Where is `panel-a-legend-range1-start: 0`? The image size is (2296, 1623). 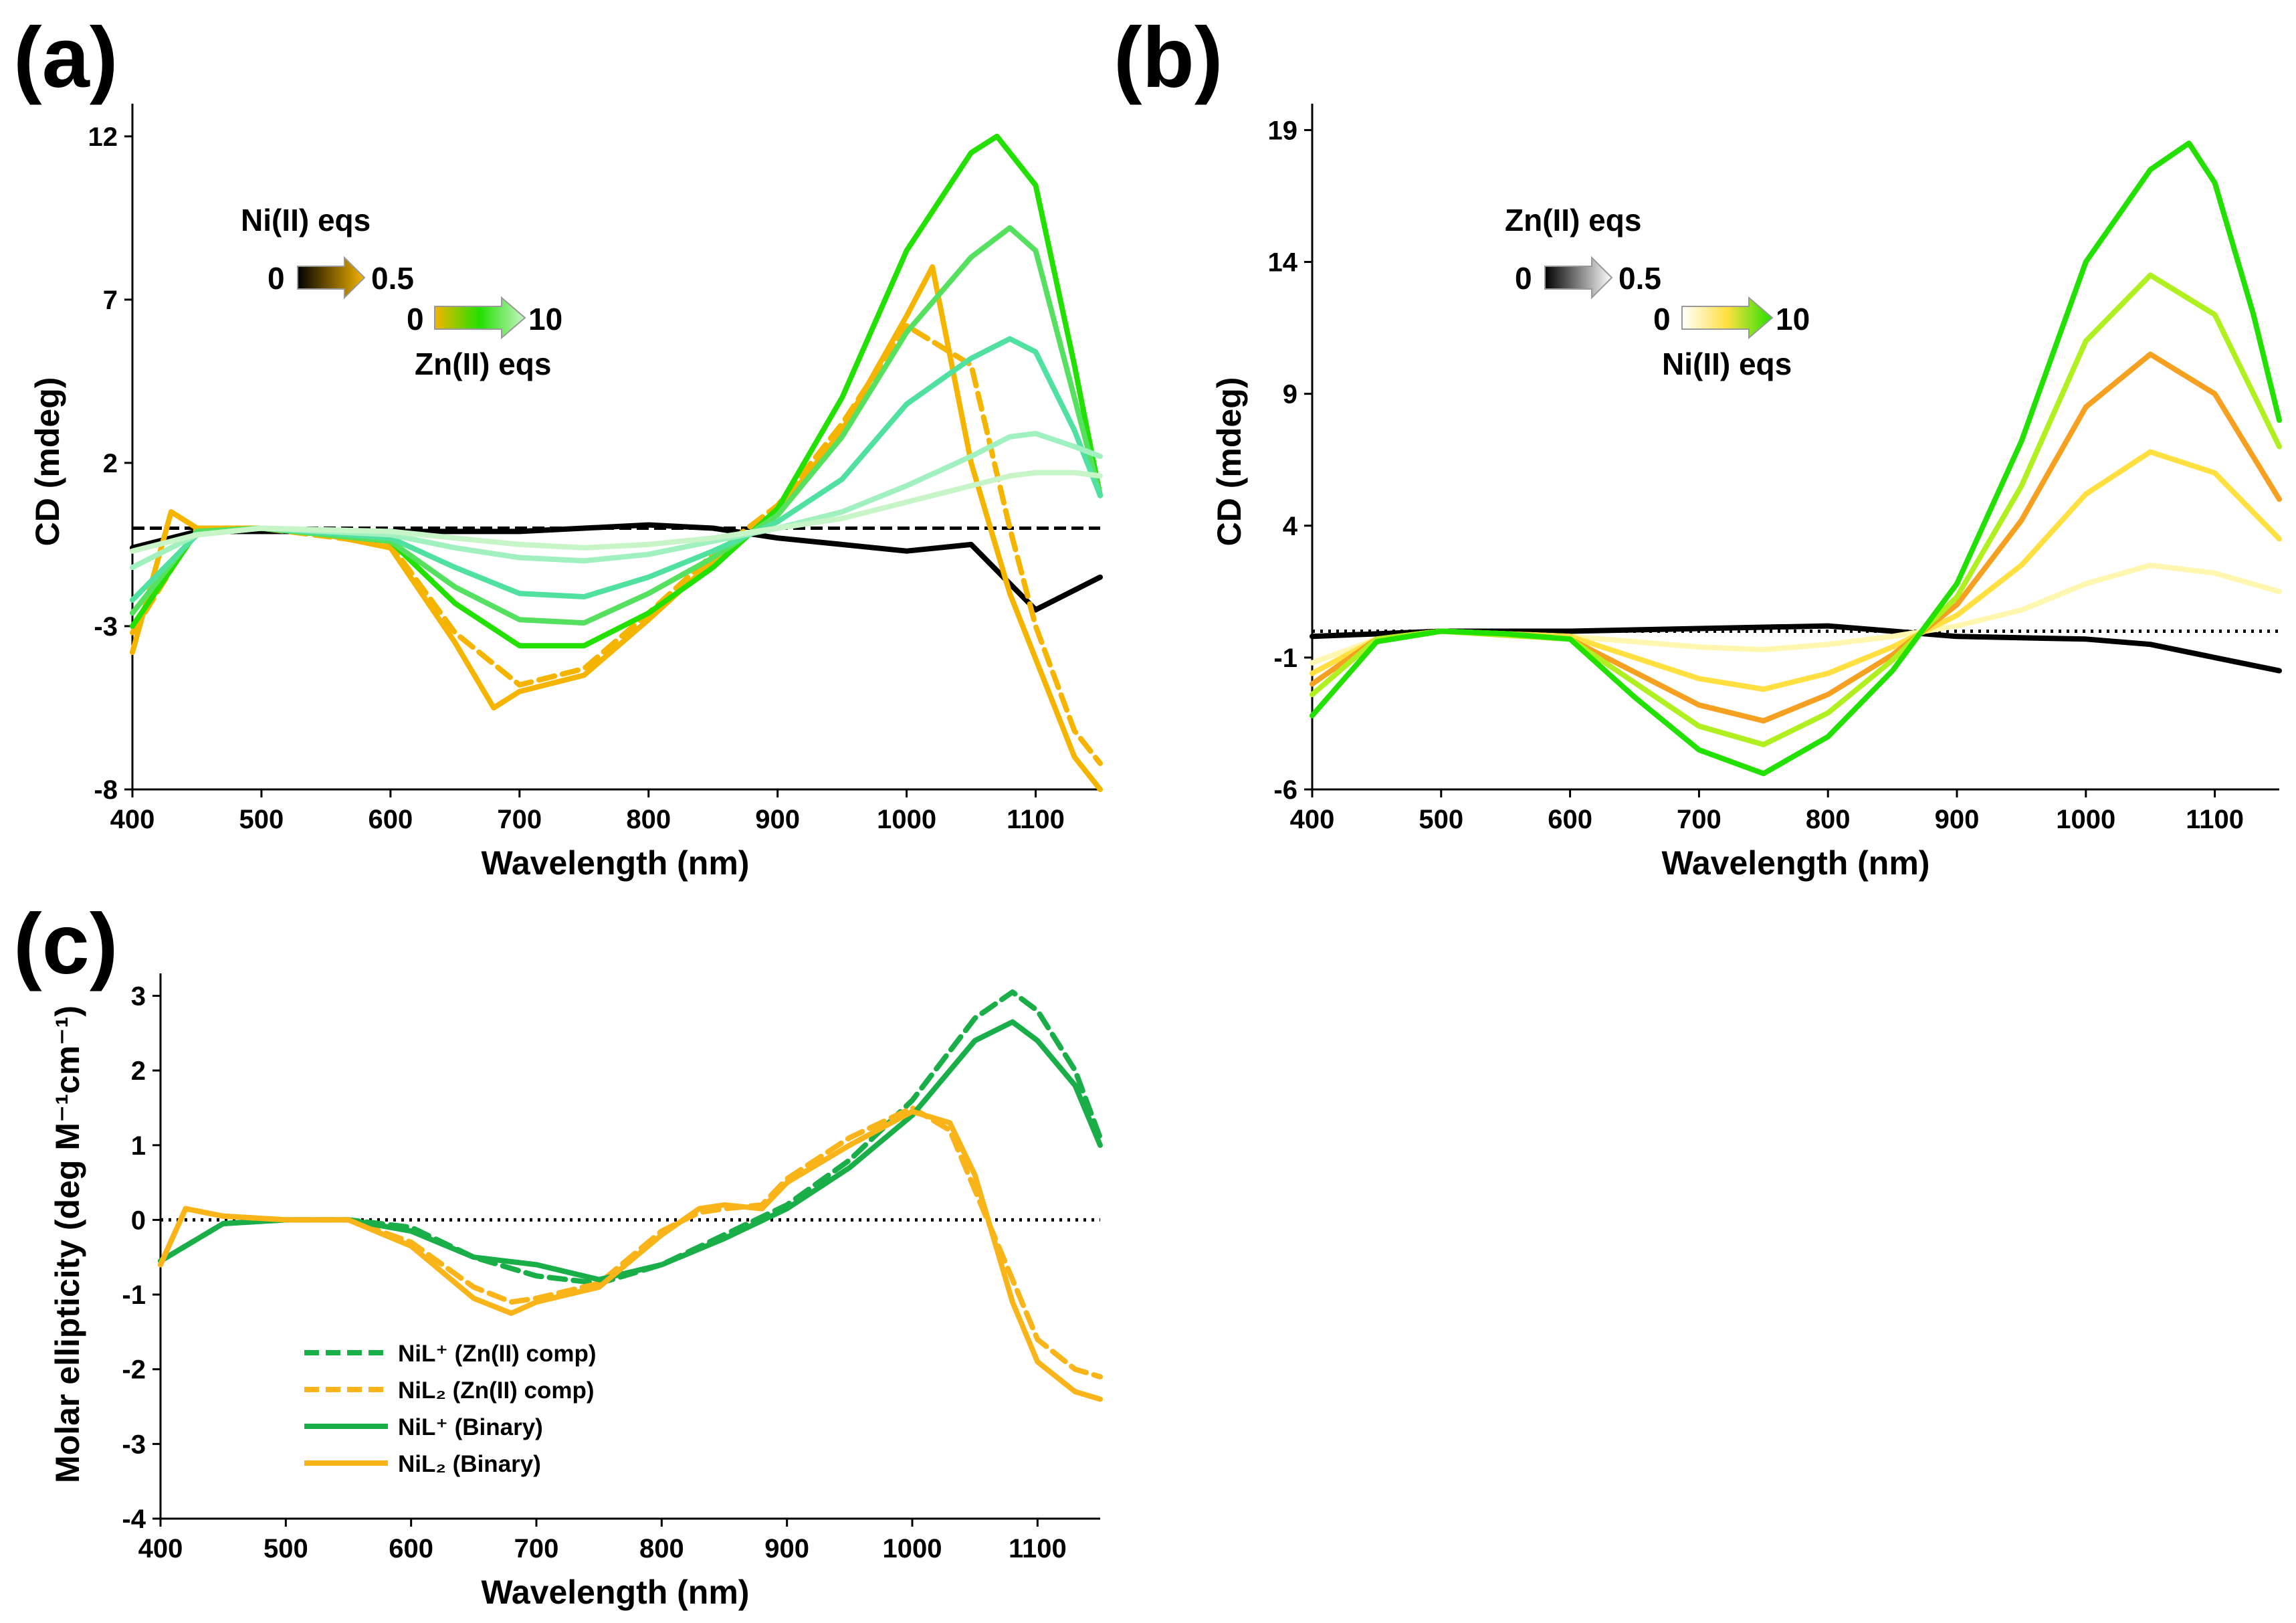
panel-a-legend-range1-start: 0 is located at coordinates (277, 278).